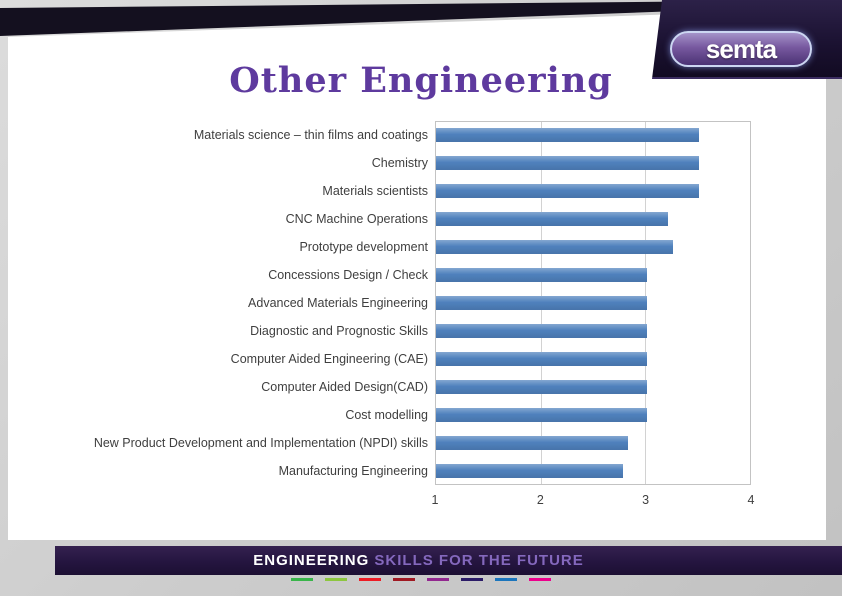 The width and height of the screenshot is (842, 596). I want to click on slide-title: Other Engineering, so click(421, 80).